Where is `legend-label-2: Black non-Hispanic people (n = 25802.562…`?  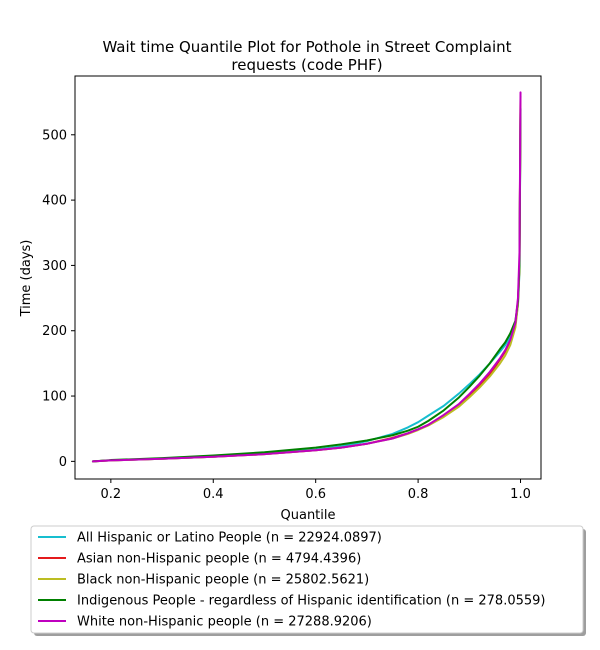
legend-label-2: Black non-Hispanic people (n = 25802.562… is located at coordinates (223, 580).